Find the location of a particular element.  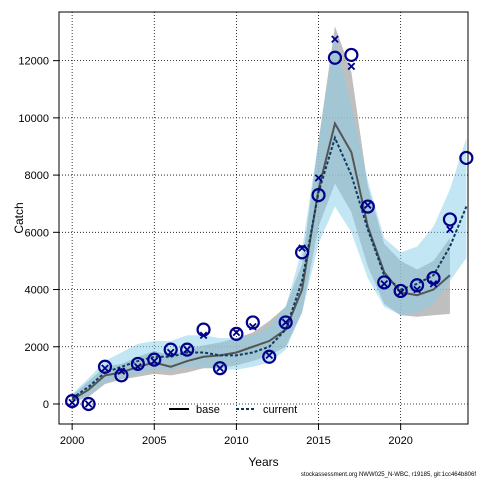

y-tick-label: 0 is located at coordinates (46, 405).